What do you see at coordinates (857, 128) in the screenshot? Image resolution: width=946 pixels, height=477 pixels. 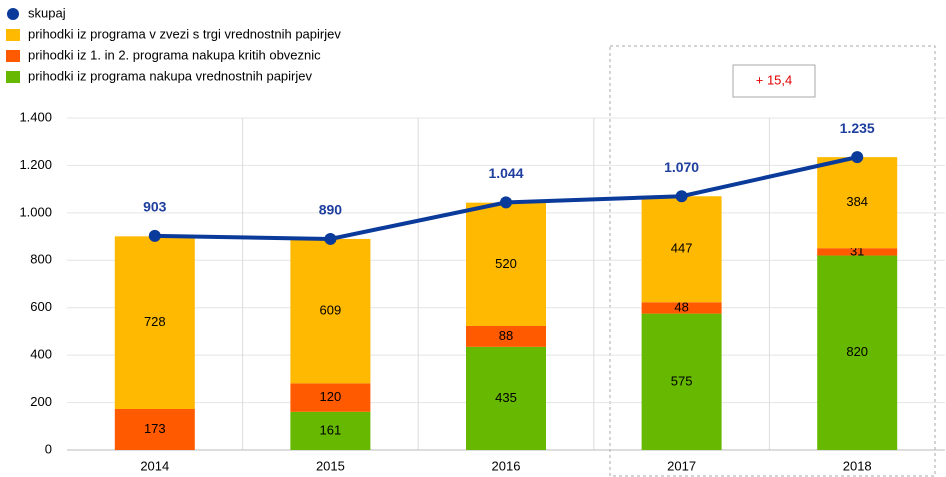 I see `total-label: 1.235` at bounding box center [857, 128].